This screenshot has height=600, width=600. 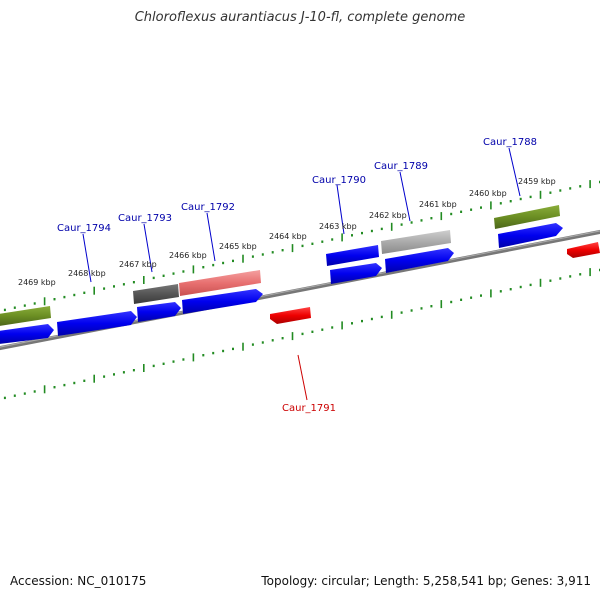 What do you see at coordinates (352, 255) in the screenshot?
I see `feature-blue-1790-top` at bounding box center [352, 255].